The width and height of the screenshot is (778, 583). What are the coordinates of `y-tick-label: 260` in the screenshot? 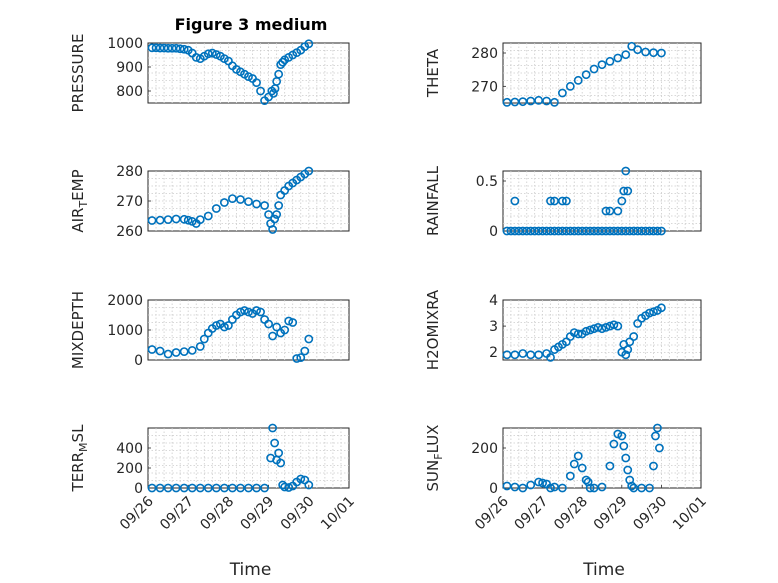 It's located at (129, 232).